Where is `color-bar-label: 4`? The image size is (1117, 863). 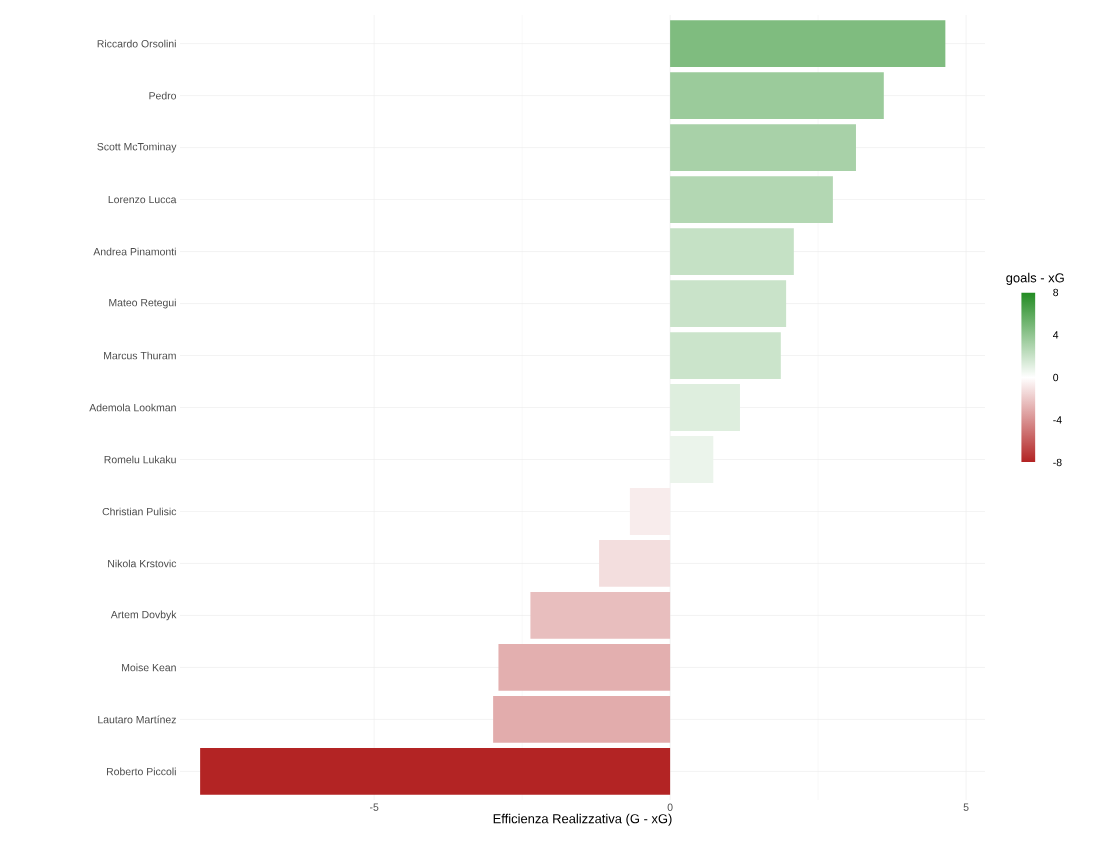
color-bar-label: 4 is located at coordinates (1055, 335).